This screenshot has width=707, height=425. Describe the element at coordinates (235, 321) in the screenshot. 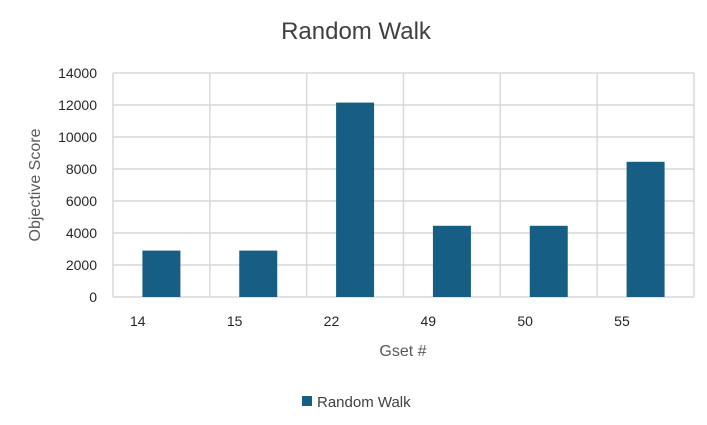

I see `x-tick-label: 15` at that location.